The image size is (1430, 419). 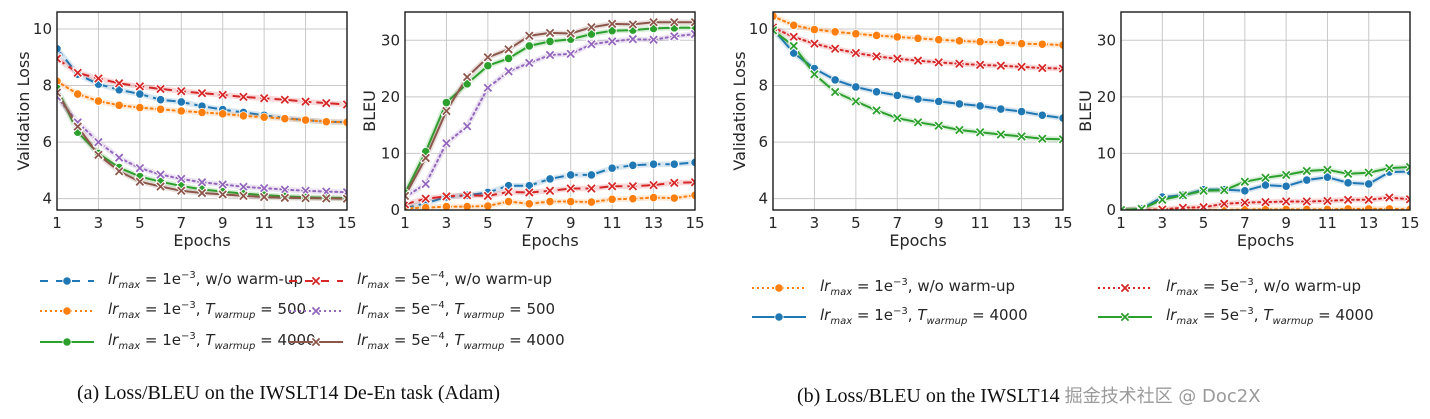 I want to click on legend-entry: lrmax = 5e−4, Twarmup = 4000, so click(x=426, y=341).